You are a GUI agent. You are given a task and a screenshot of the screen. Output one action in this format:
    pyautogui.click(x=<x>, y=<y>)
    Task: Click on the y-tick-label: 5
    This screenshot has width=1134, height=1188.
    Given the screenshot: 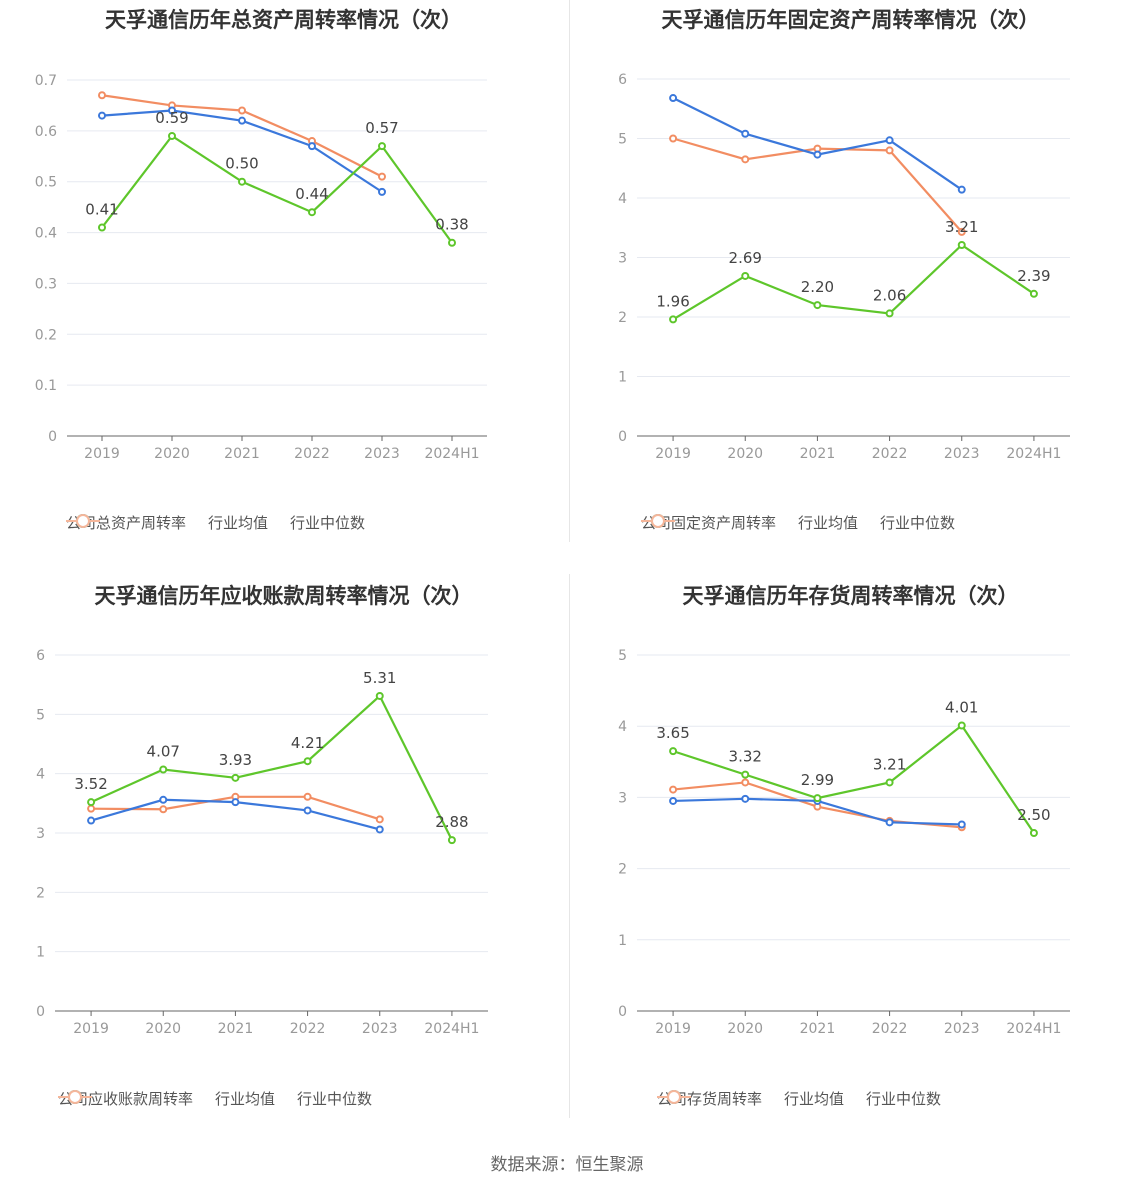 What is the action you would take?
    pyautogui.click(x=40, y=715)
    